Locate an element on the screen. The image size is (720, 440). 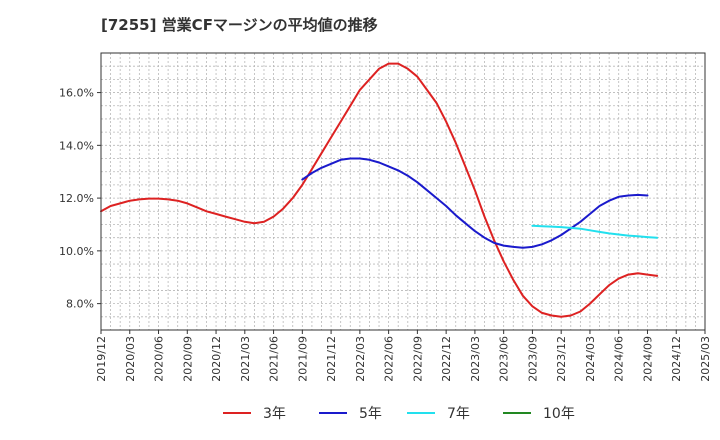
x-tick-label: 2022/03 is located at coordinates (360, 359).